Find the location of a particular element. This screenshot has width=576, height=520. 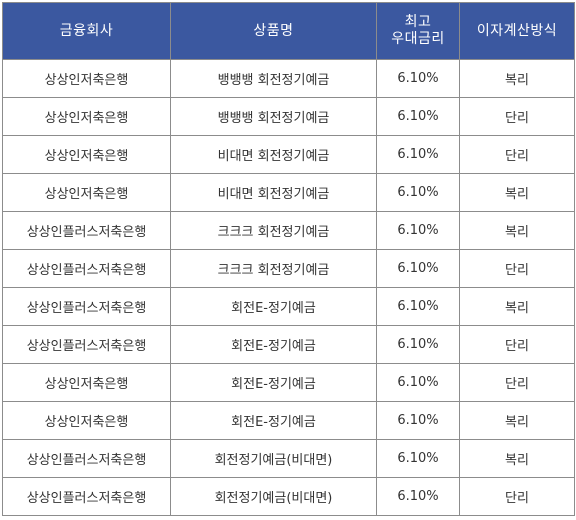

table-row: 상상인저축은행 회전E-정기예금 6.10% 단리 is located at coordinates (288, 382).